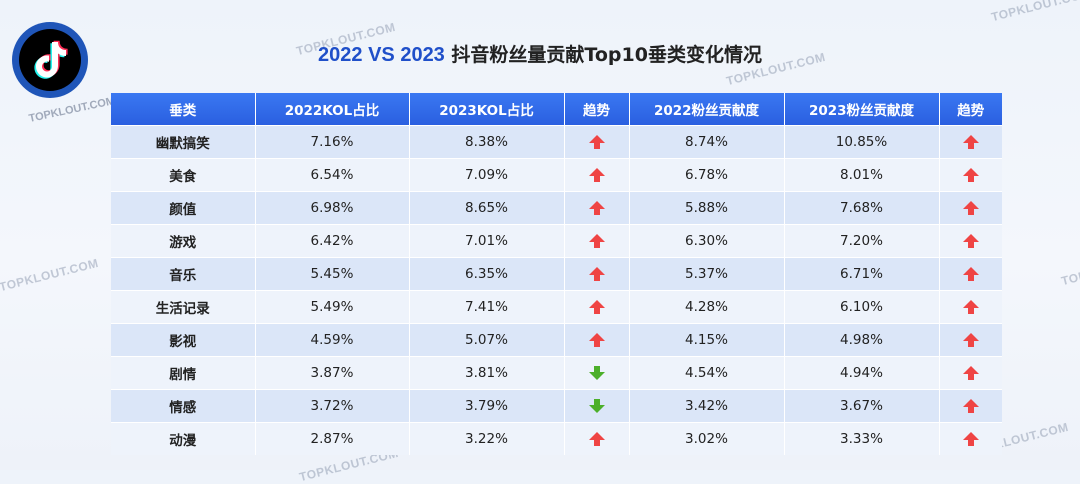  I want to click on fans-2022-cell: 6.30%, so click(707, 241).